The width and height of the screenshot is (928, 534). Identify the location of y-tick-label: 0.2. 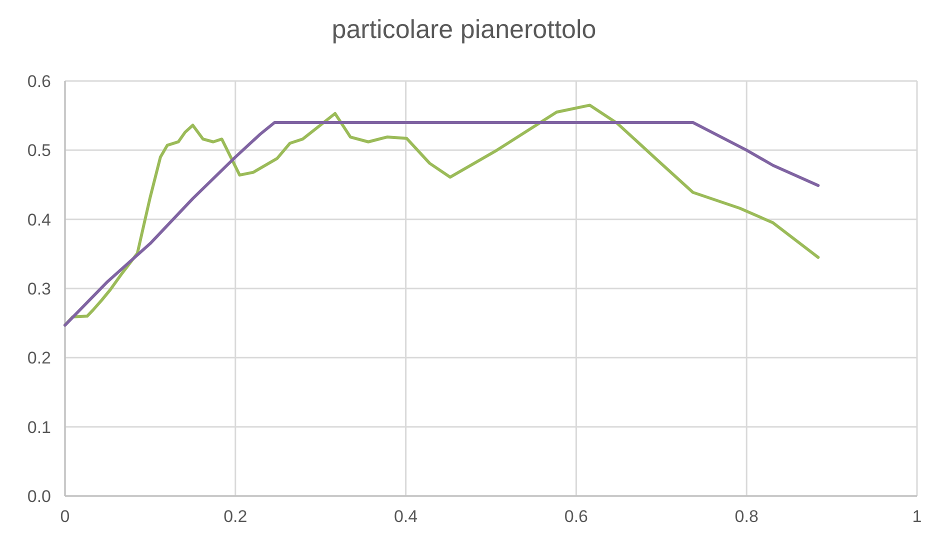
(39, 358).